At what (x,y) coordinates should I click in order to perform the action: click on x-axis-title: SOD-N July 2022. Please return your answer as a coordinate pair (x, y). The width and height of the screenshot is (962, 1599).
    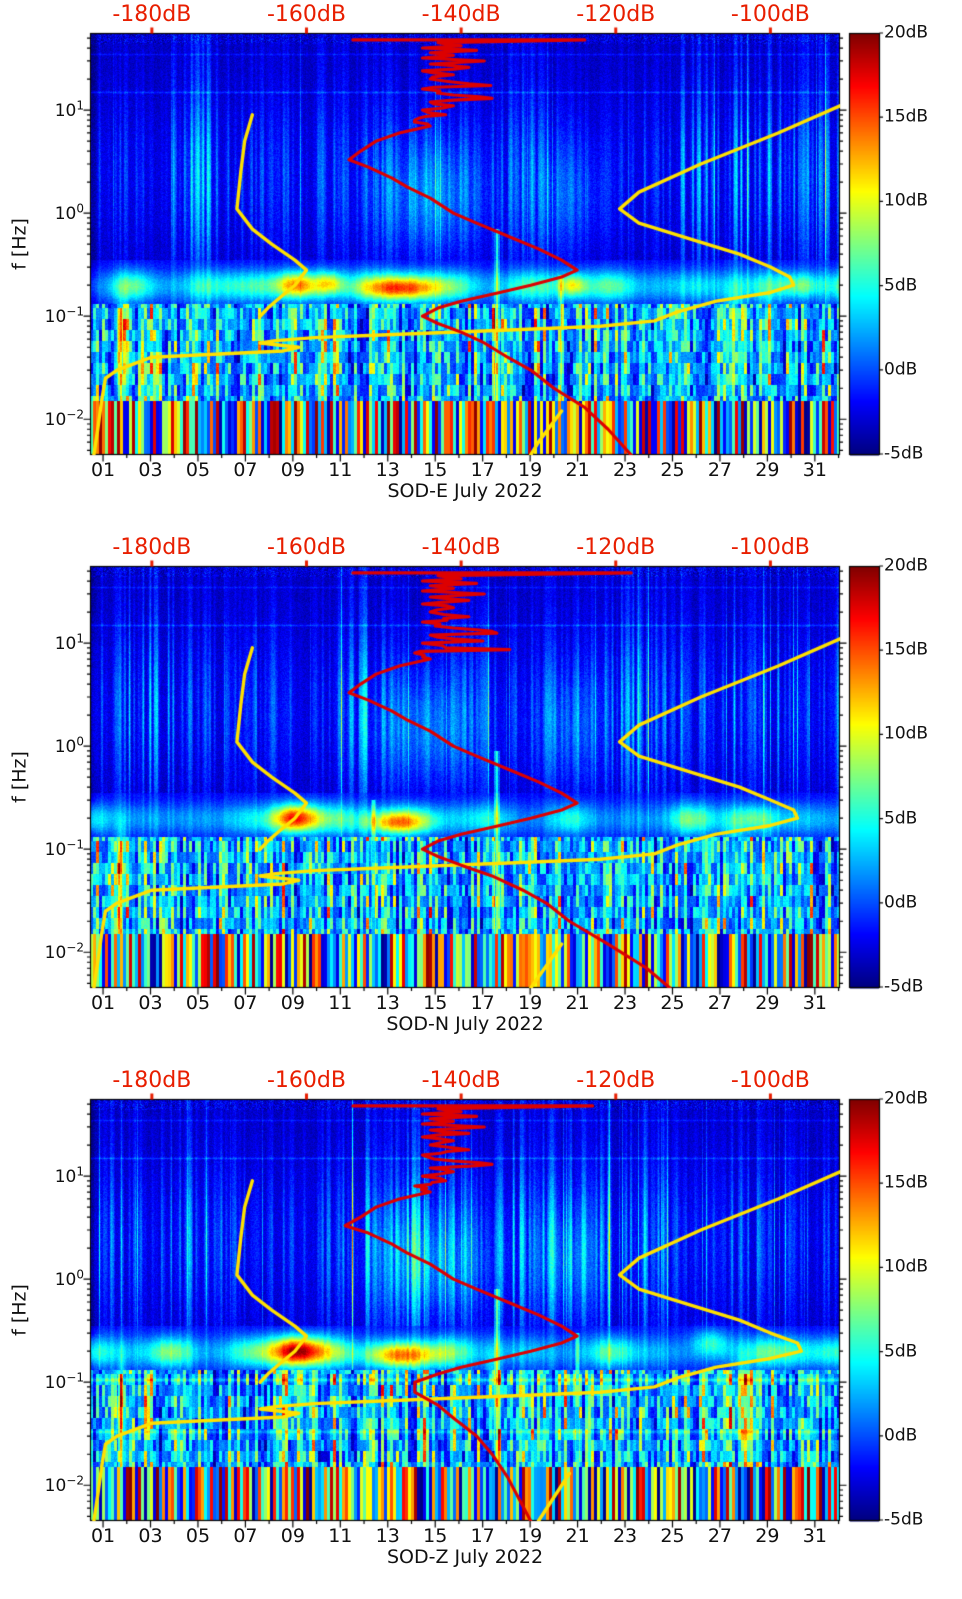
    Looking at the image, I should click on (465, 1024).